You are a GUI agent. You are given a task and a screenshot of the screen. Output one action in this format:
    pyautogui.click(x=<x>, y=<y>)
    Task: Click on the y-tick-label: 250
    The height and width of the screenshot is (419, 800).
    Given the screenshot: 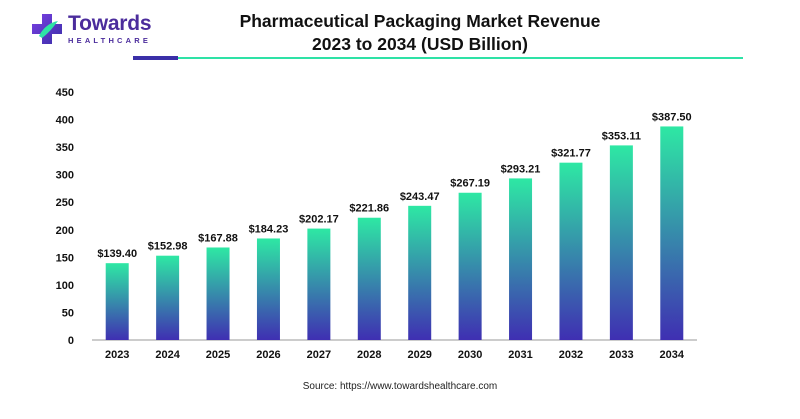 What is the action you would take?
    pyautogui.click(x=65, y=203)
    